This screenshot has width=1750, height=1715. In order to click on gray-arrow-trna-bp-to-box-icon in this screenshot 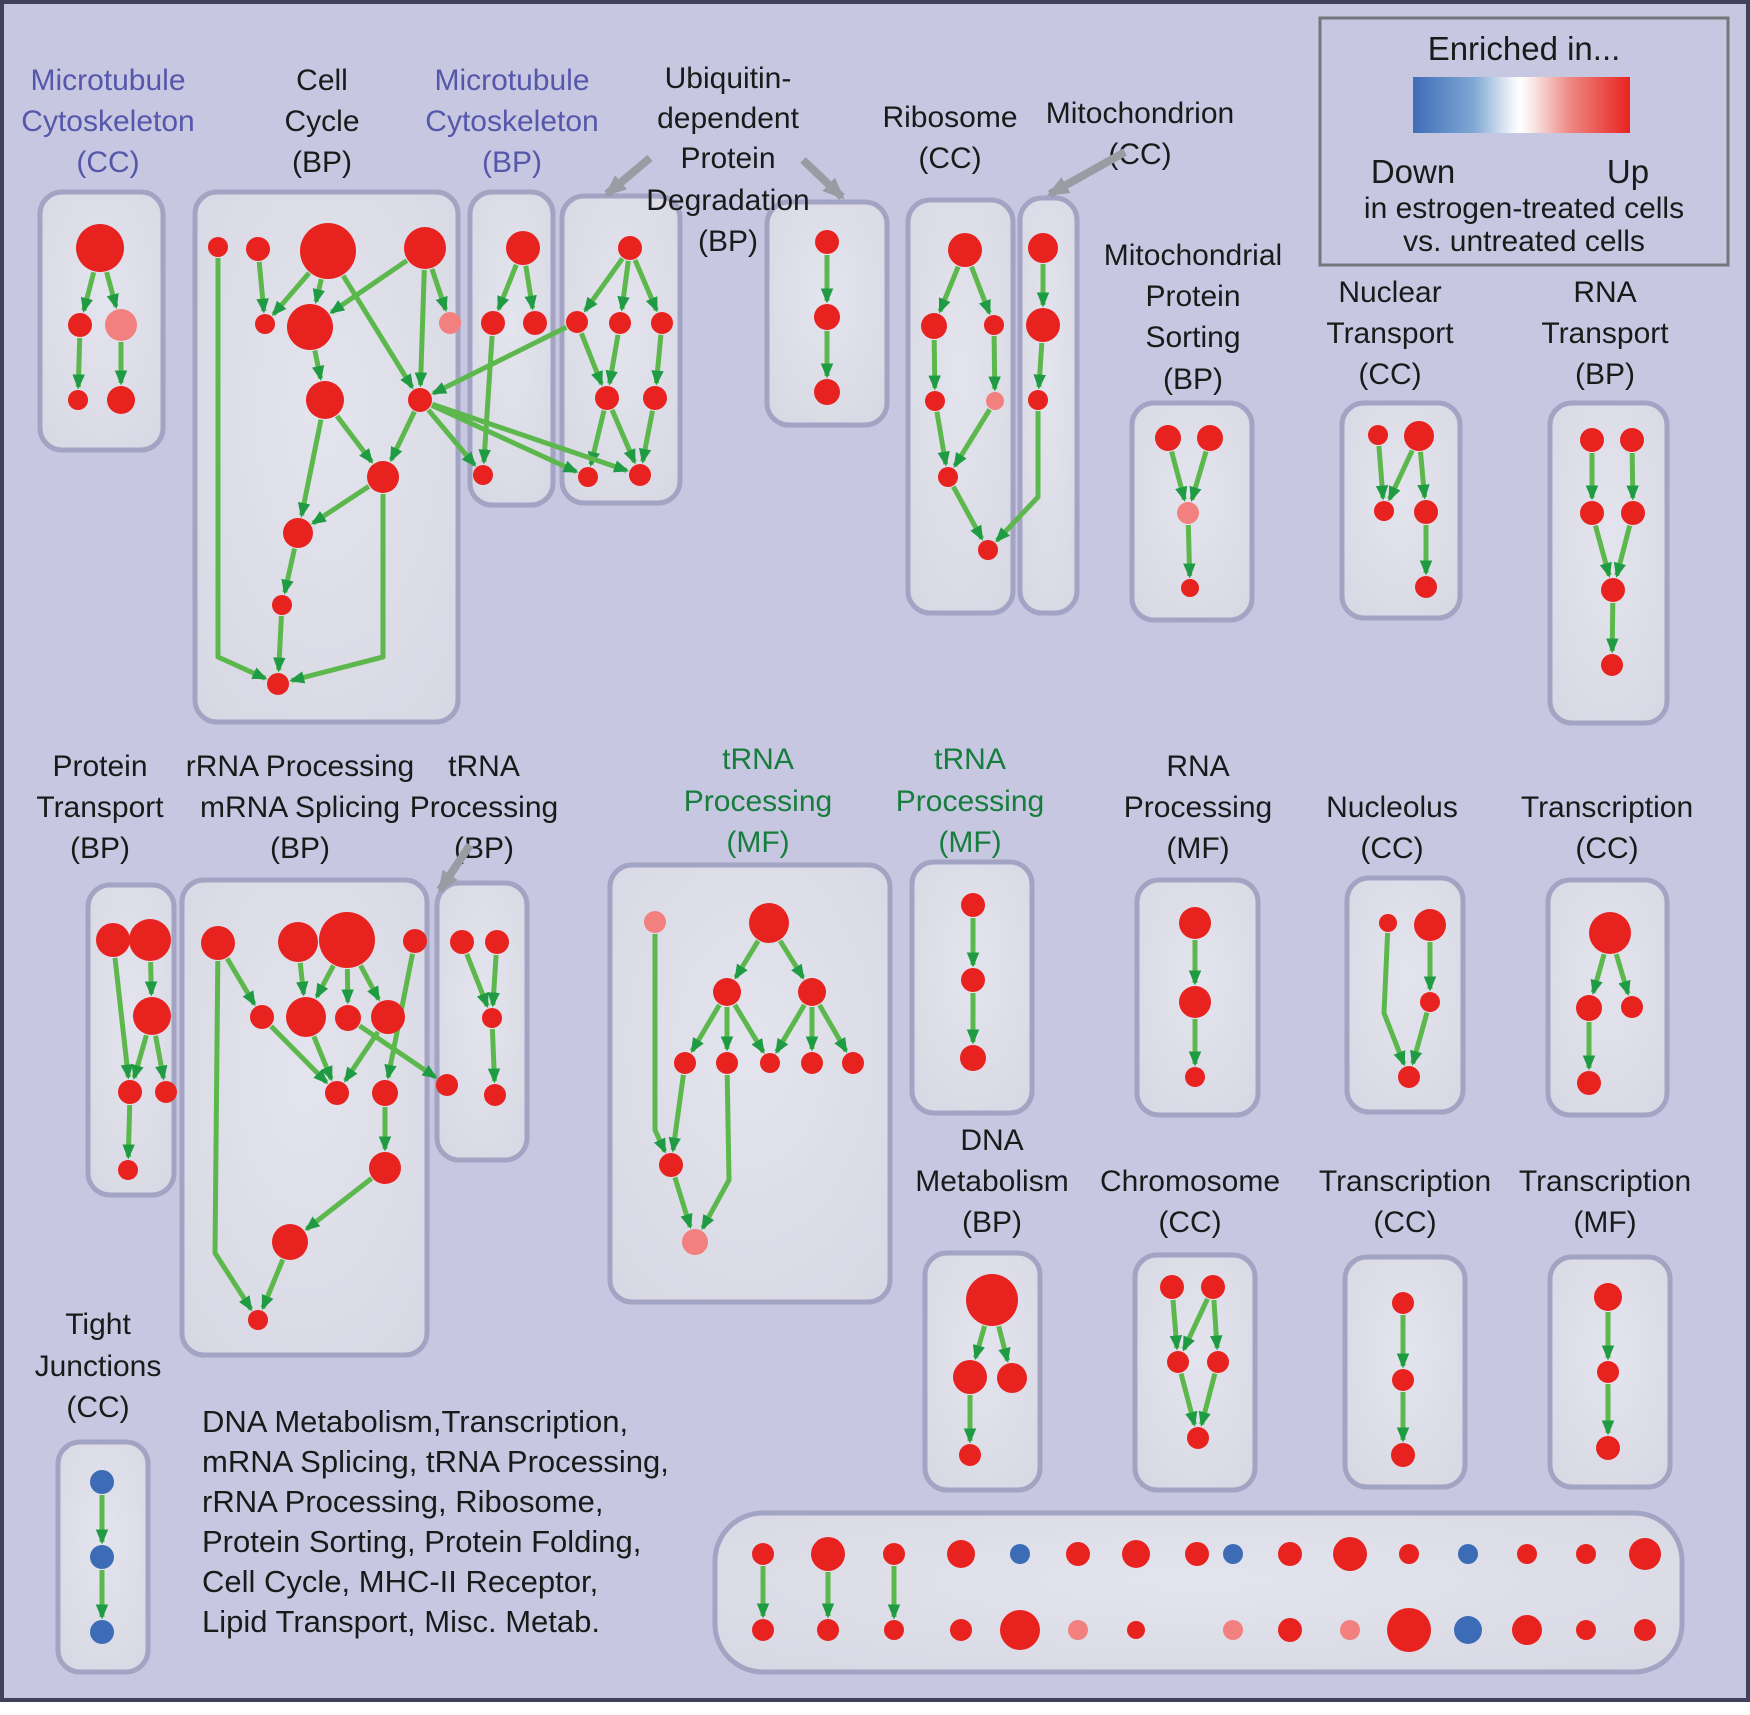, I will do `click(455, 868)`.